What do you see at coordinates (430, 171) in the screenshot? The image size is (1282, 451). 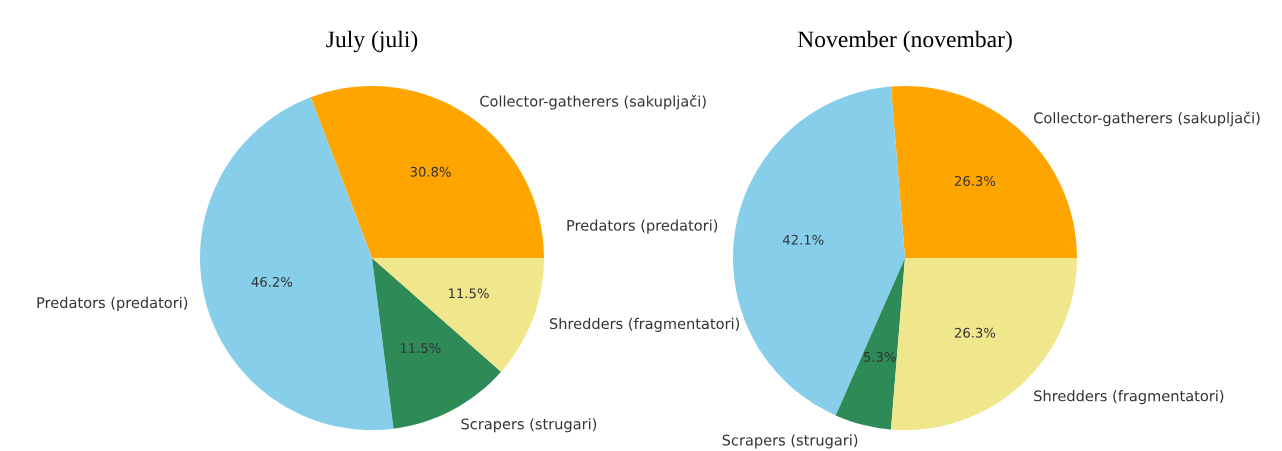 I see `data-label: 30.8%` at bounding box center [430, 171].